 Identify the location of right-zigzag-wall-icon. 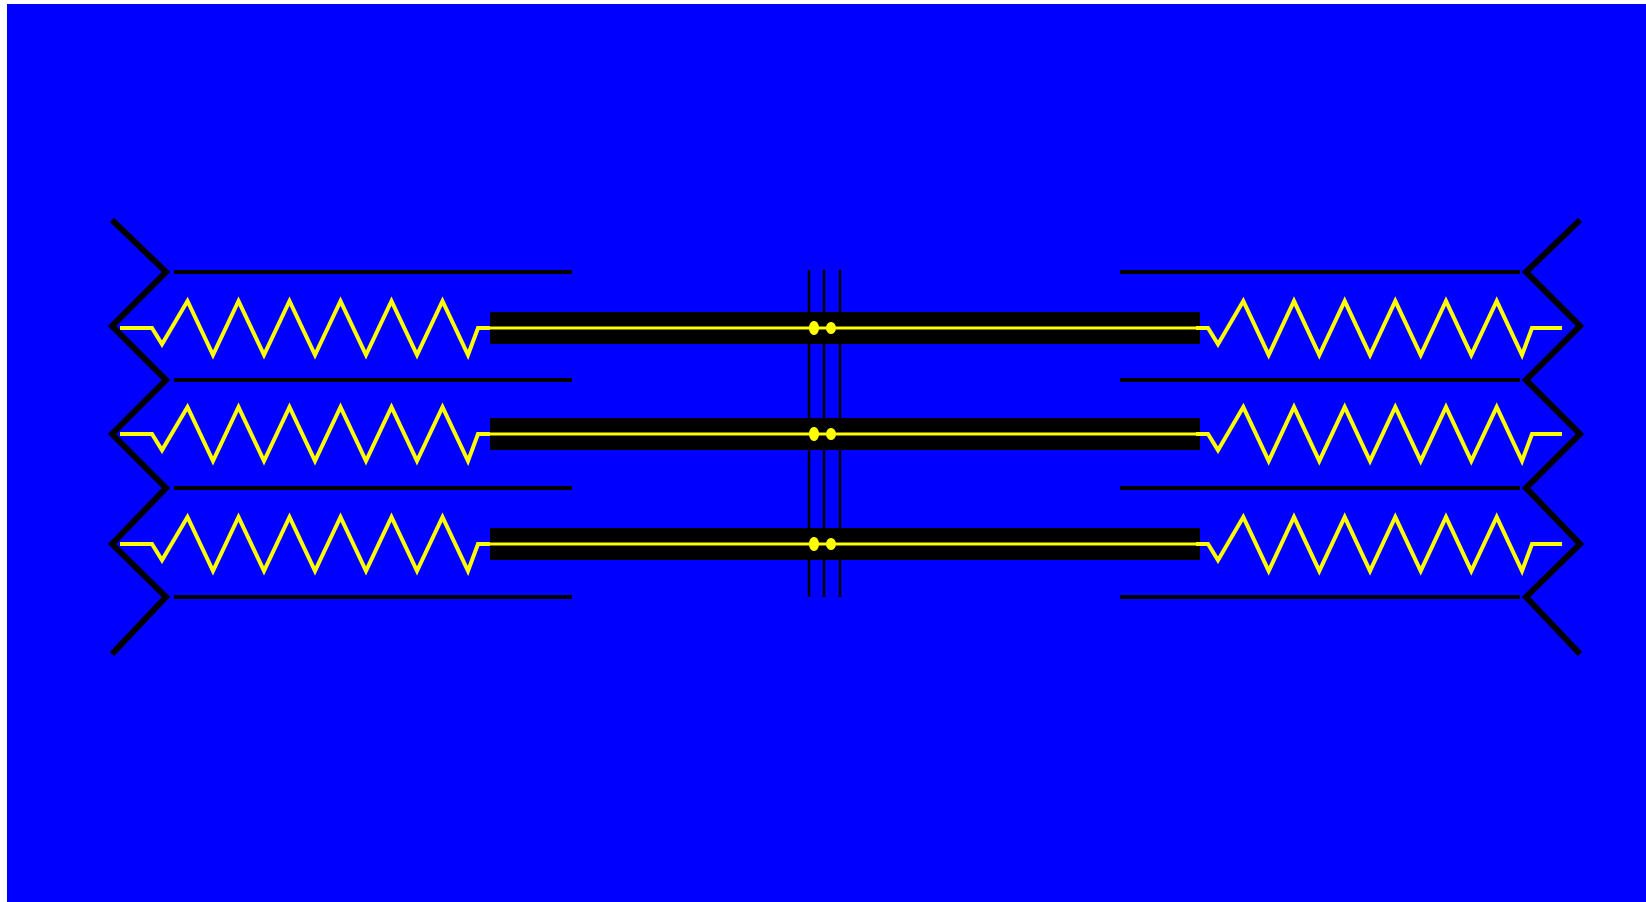
(1553, 437).